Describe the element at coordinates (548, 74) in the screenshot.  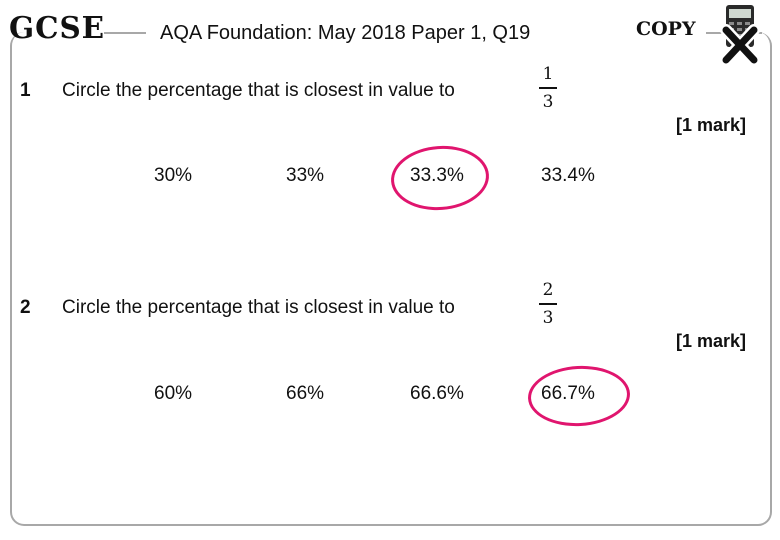
I see `fraction-numerator: 1` at that location.